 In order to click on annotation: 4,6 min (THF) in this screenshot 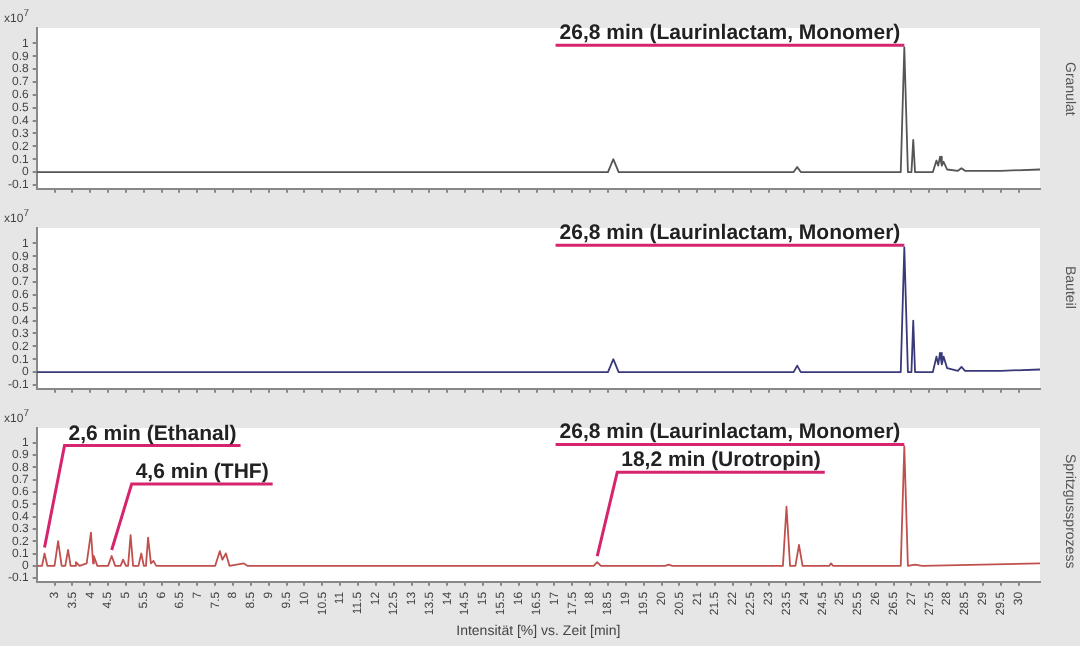, I will do `click(202, 472)`.